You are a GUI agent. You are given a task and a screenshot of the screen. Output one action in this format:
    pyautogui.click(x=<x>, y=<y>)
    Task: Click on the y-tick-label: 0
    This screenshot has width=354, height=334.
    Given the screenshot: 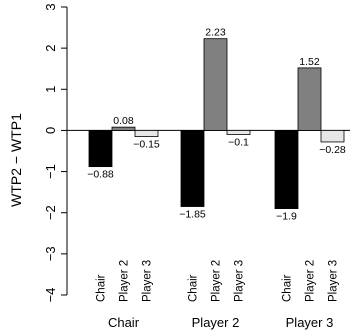 What is the action you would take?
    pyautogui.click(x=50, y=130)
    